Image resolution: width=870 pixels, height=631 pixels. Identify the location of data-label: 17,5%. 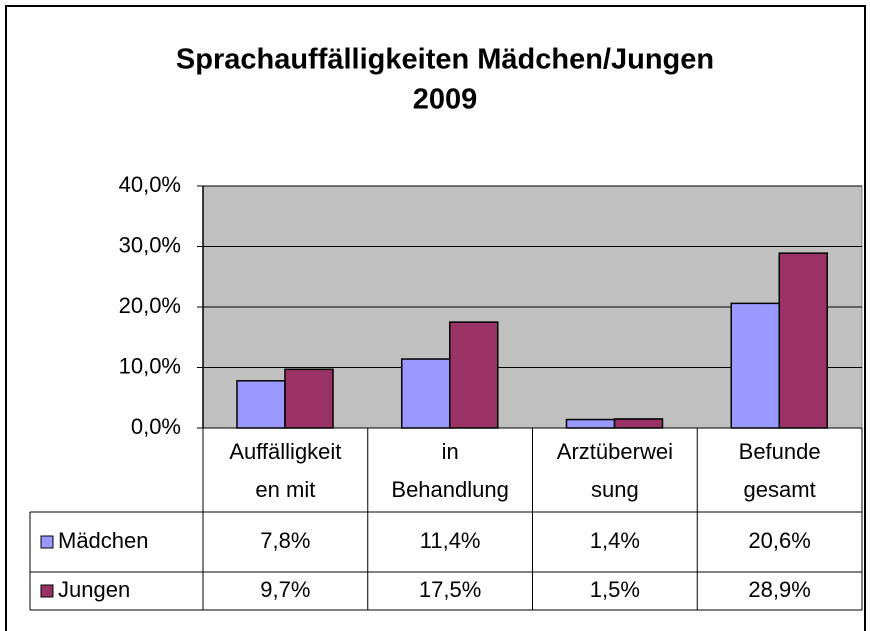
(450, 589).